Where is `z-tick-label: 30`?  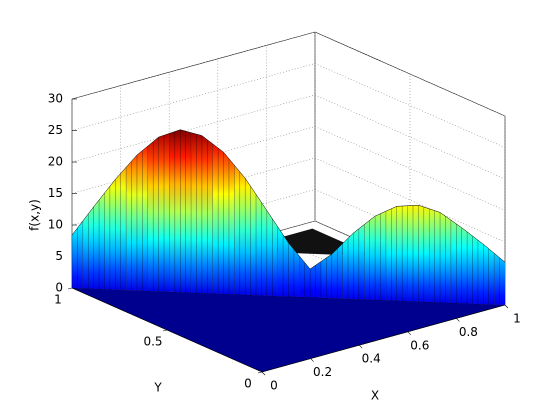
z-tick-label: 30 is located at coordinates (55, 99).